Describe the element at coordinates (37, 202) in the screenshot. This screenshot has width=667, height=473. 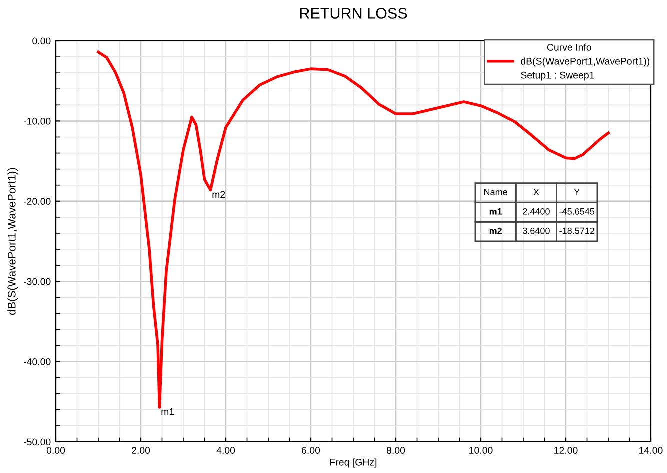
I see `y-tick-label: -20.00` at that location.